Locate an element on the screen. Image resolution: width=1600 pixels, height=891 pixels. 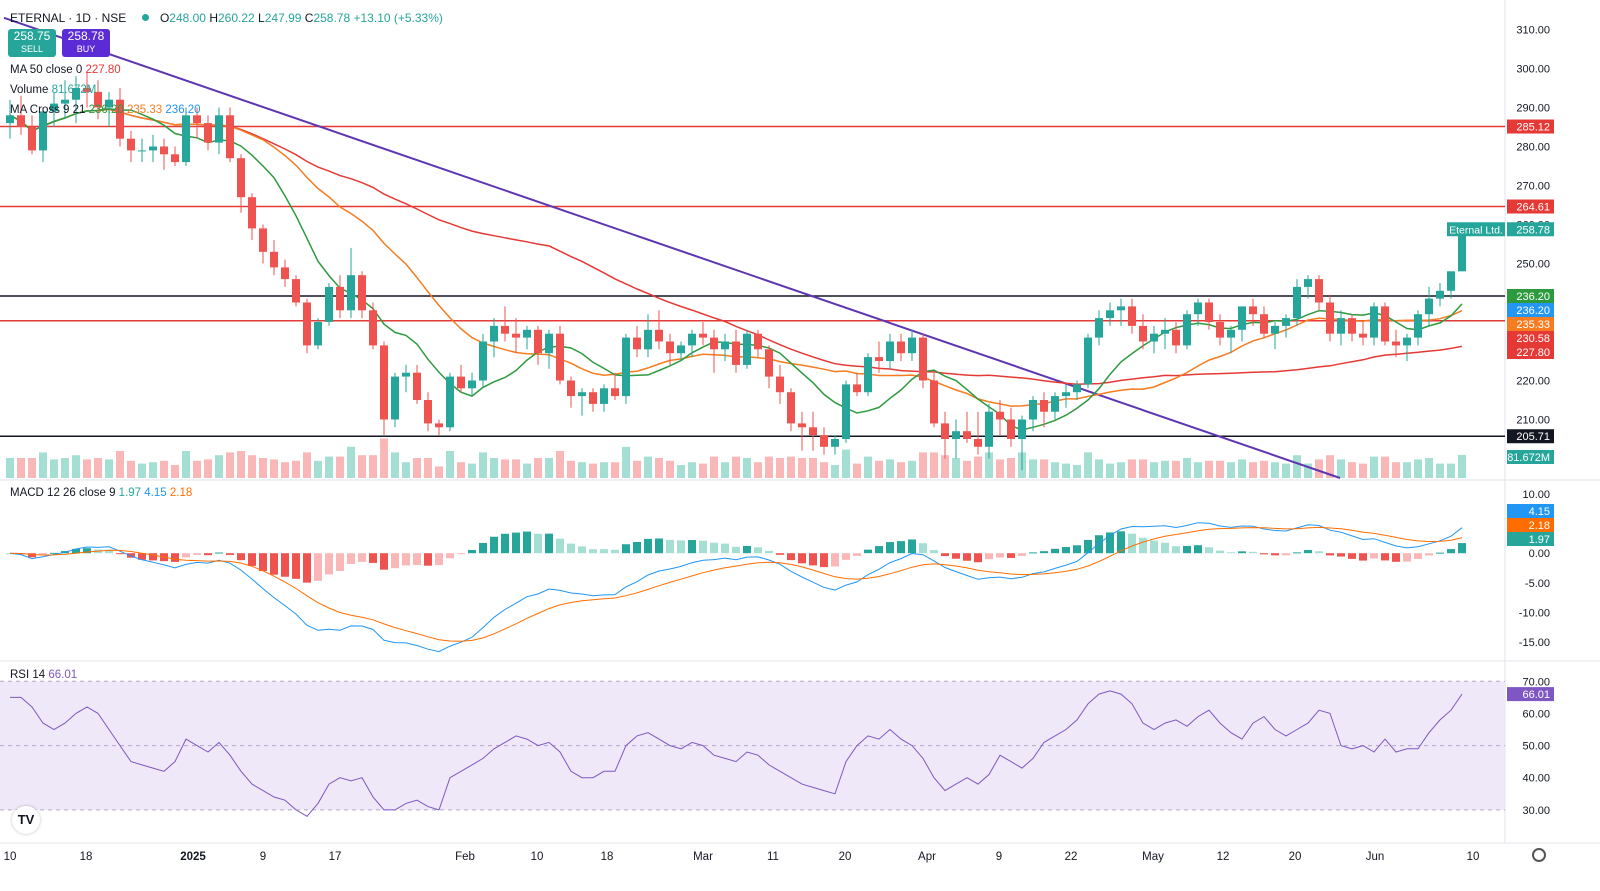
price-badge-green is located at coordinates (1530, 296).